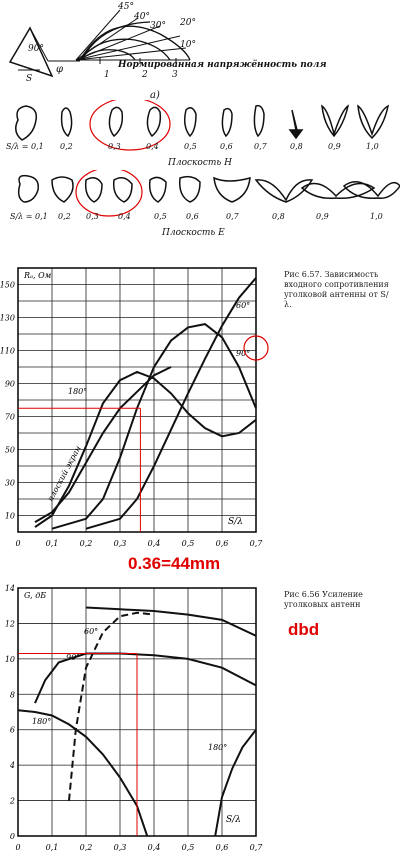  I want to click on y-tick-label: 50, so click(10, 450).